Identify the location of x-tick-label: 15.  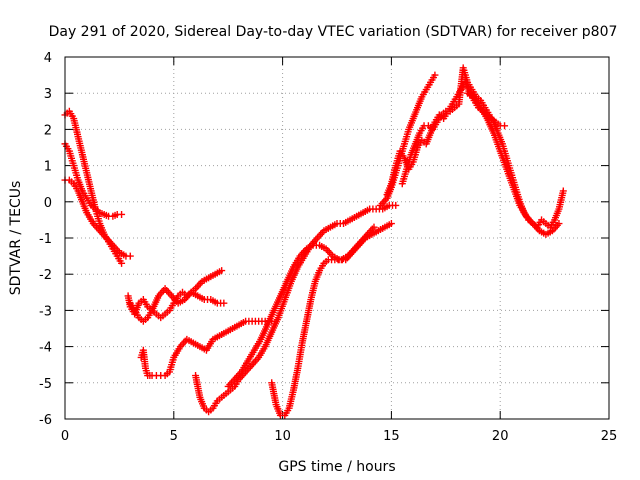
(391, 436).